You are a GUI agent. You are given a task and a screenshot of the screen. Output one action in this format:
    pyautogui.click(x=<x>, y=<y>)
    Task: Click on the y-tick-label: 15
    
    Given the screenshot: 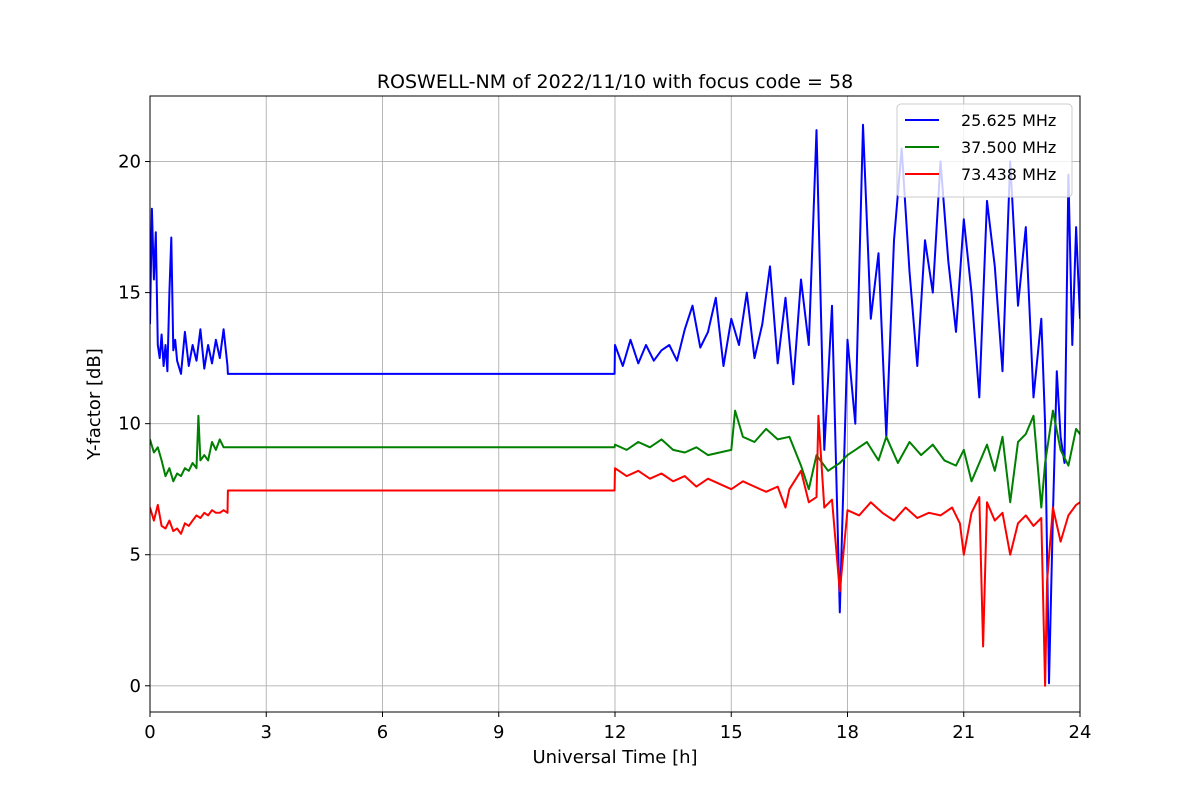 What is the action you would take?
    pyautogui.click(x=129, y=293)
    